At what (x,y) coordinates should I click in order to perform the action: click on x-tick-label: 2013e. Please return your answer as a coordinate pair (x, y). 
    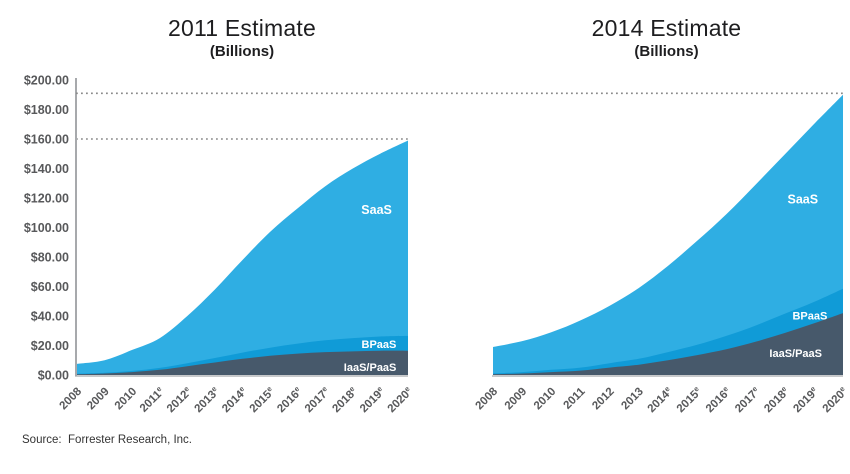
    Looking at the image, I should click on (206, 399).